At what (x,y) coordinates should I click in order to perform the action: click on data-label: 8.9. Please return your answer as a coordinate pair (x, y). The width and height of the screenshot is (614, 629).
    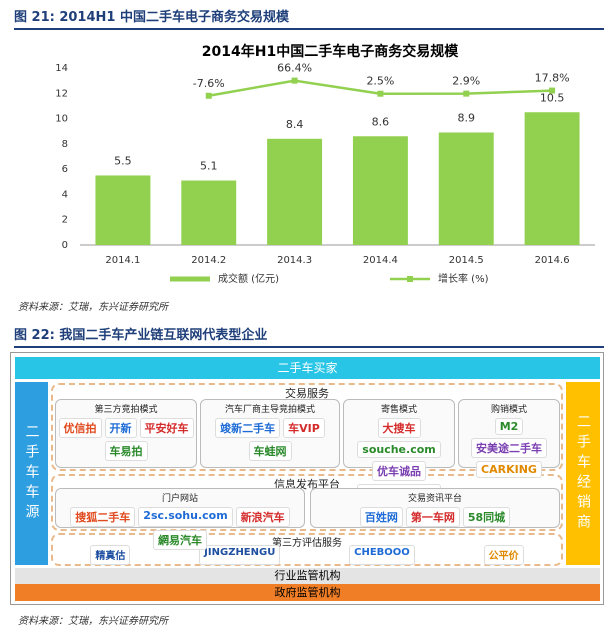
    Looking at the image, I should click on (467, 117).